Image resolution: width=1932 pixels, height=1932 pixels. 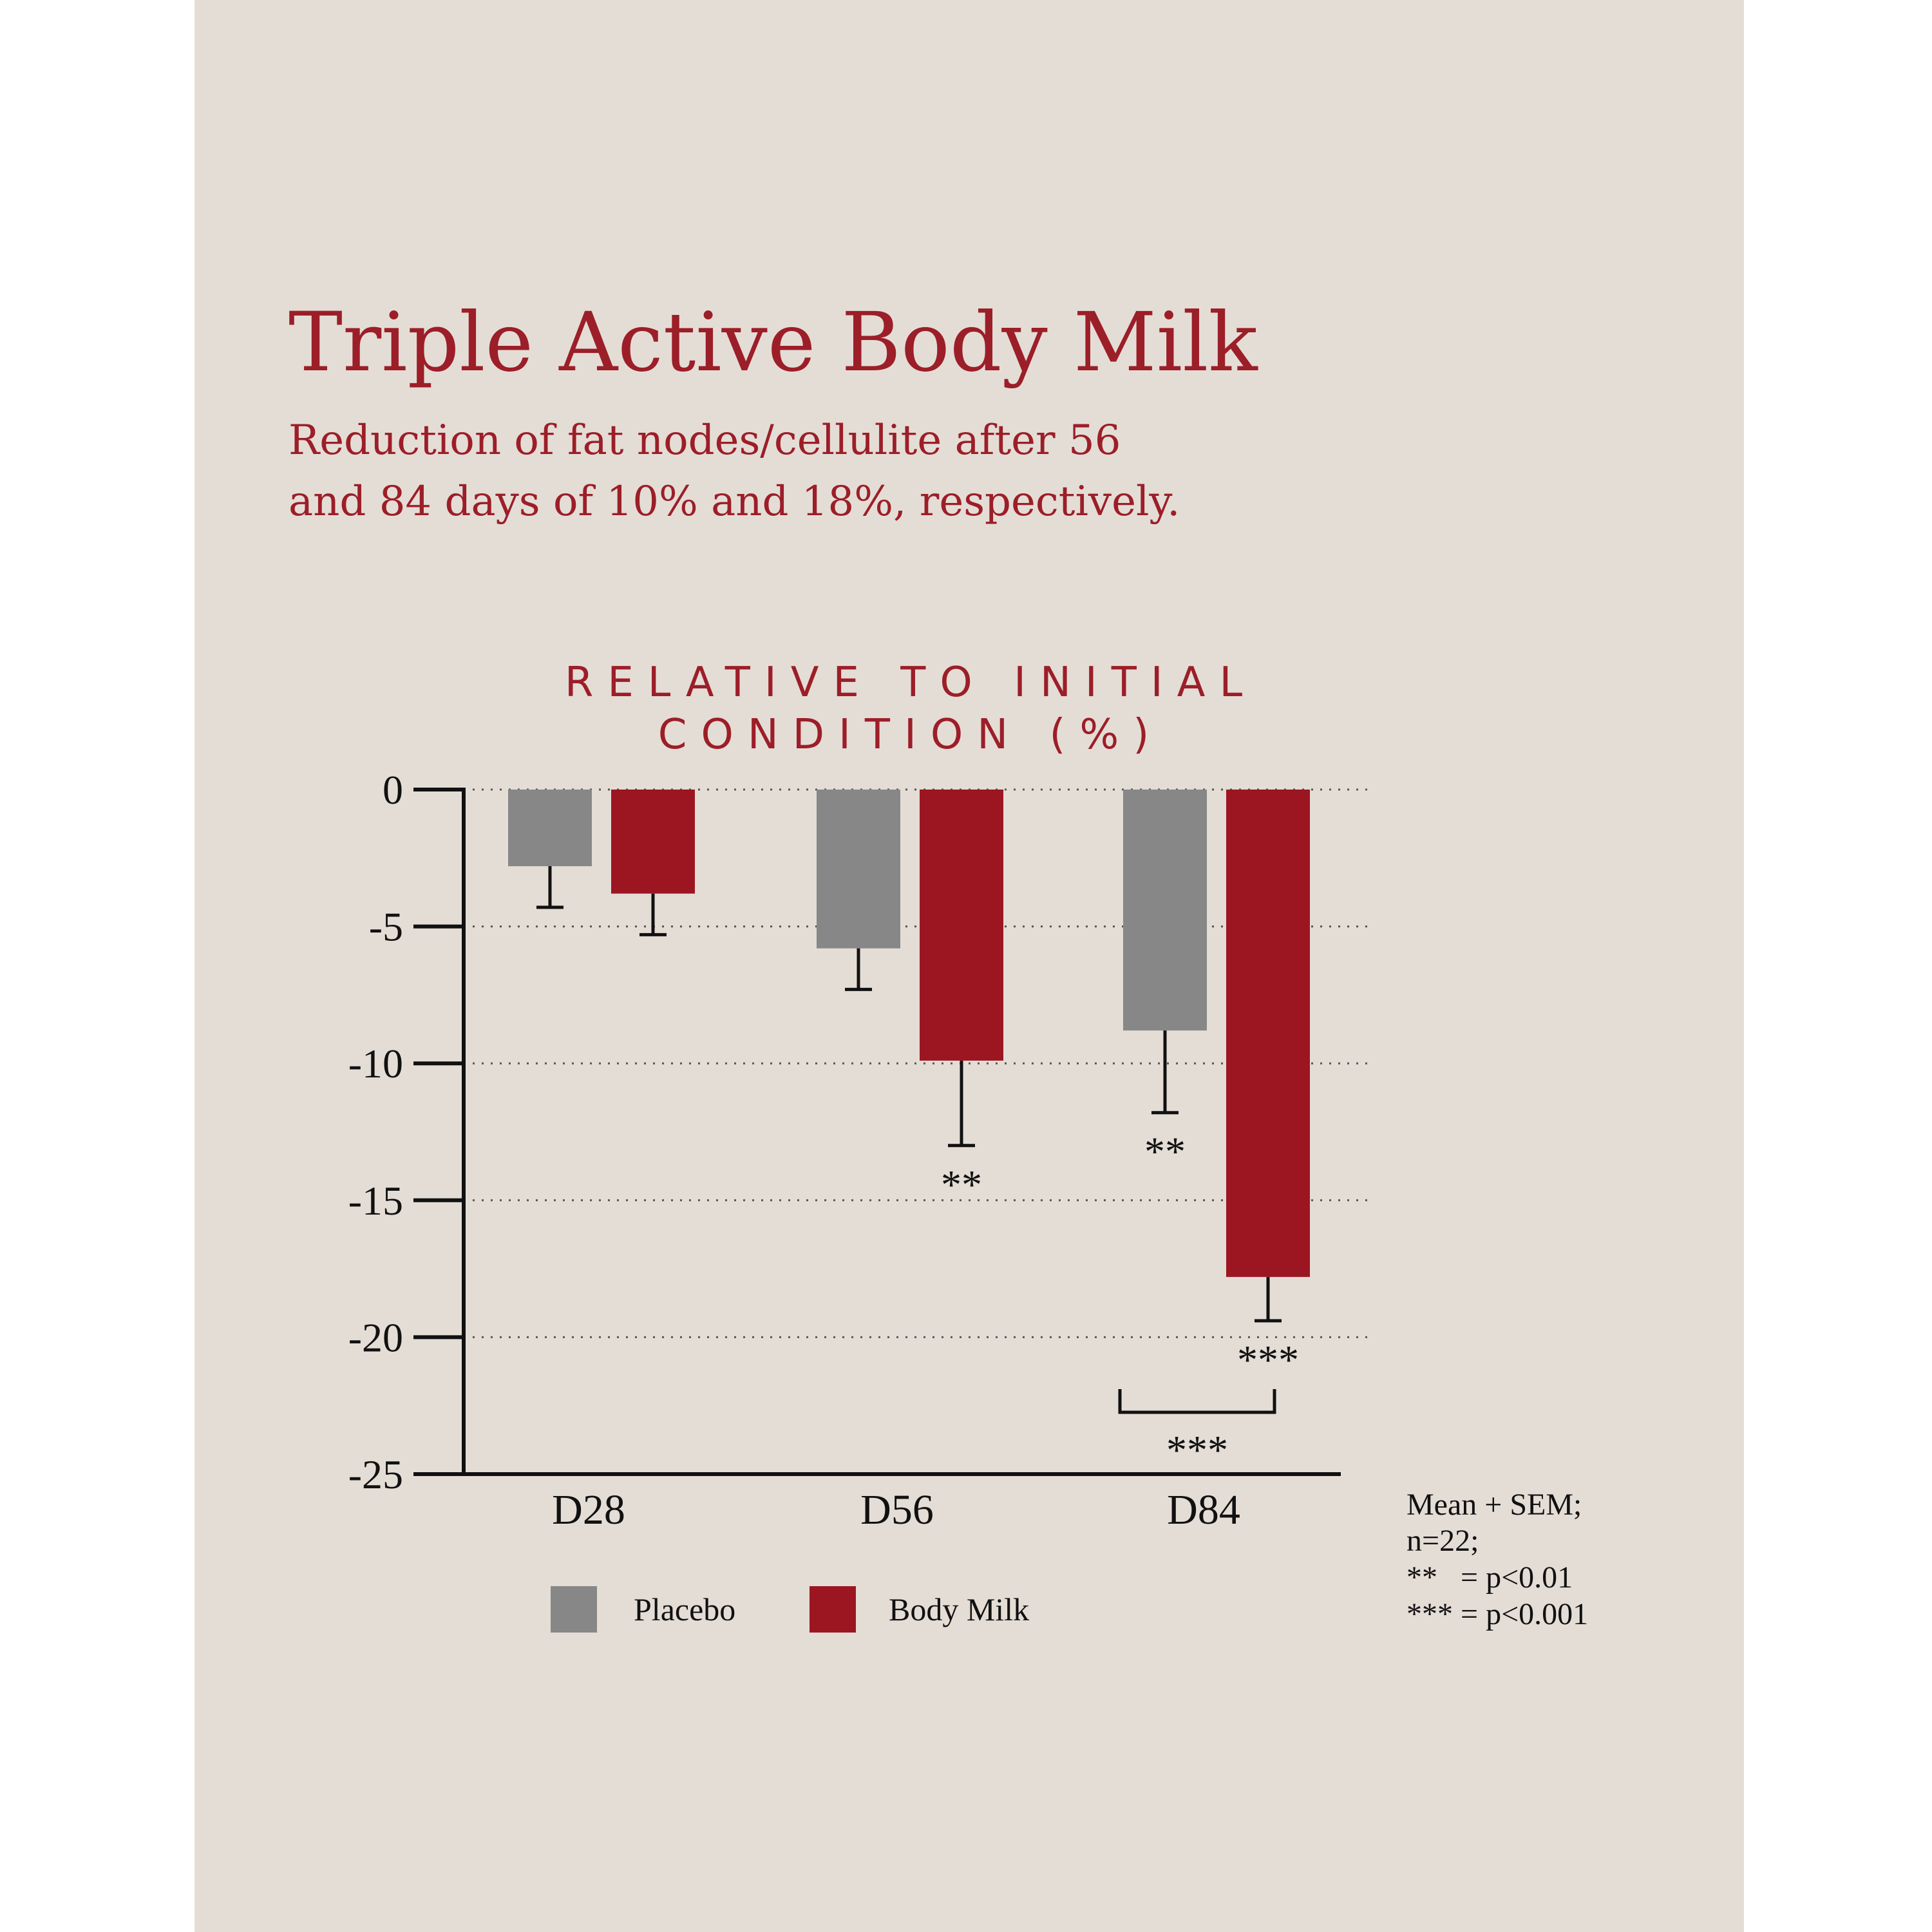 What do you see at coordinates (550, 828) in the screenshot?
I see `bar-placebo-d28` at bounding box center [550, 828].